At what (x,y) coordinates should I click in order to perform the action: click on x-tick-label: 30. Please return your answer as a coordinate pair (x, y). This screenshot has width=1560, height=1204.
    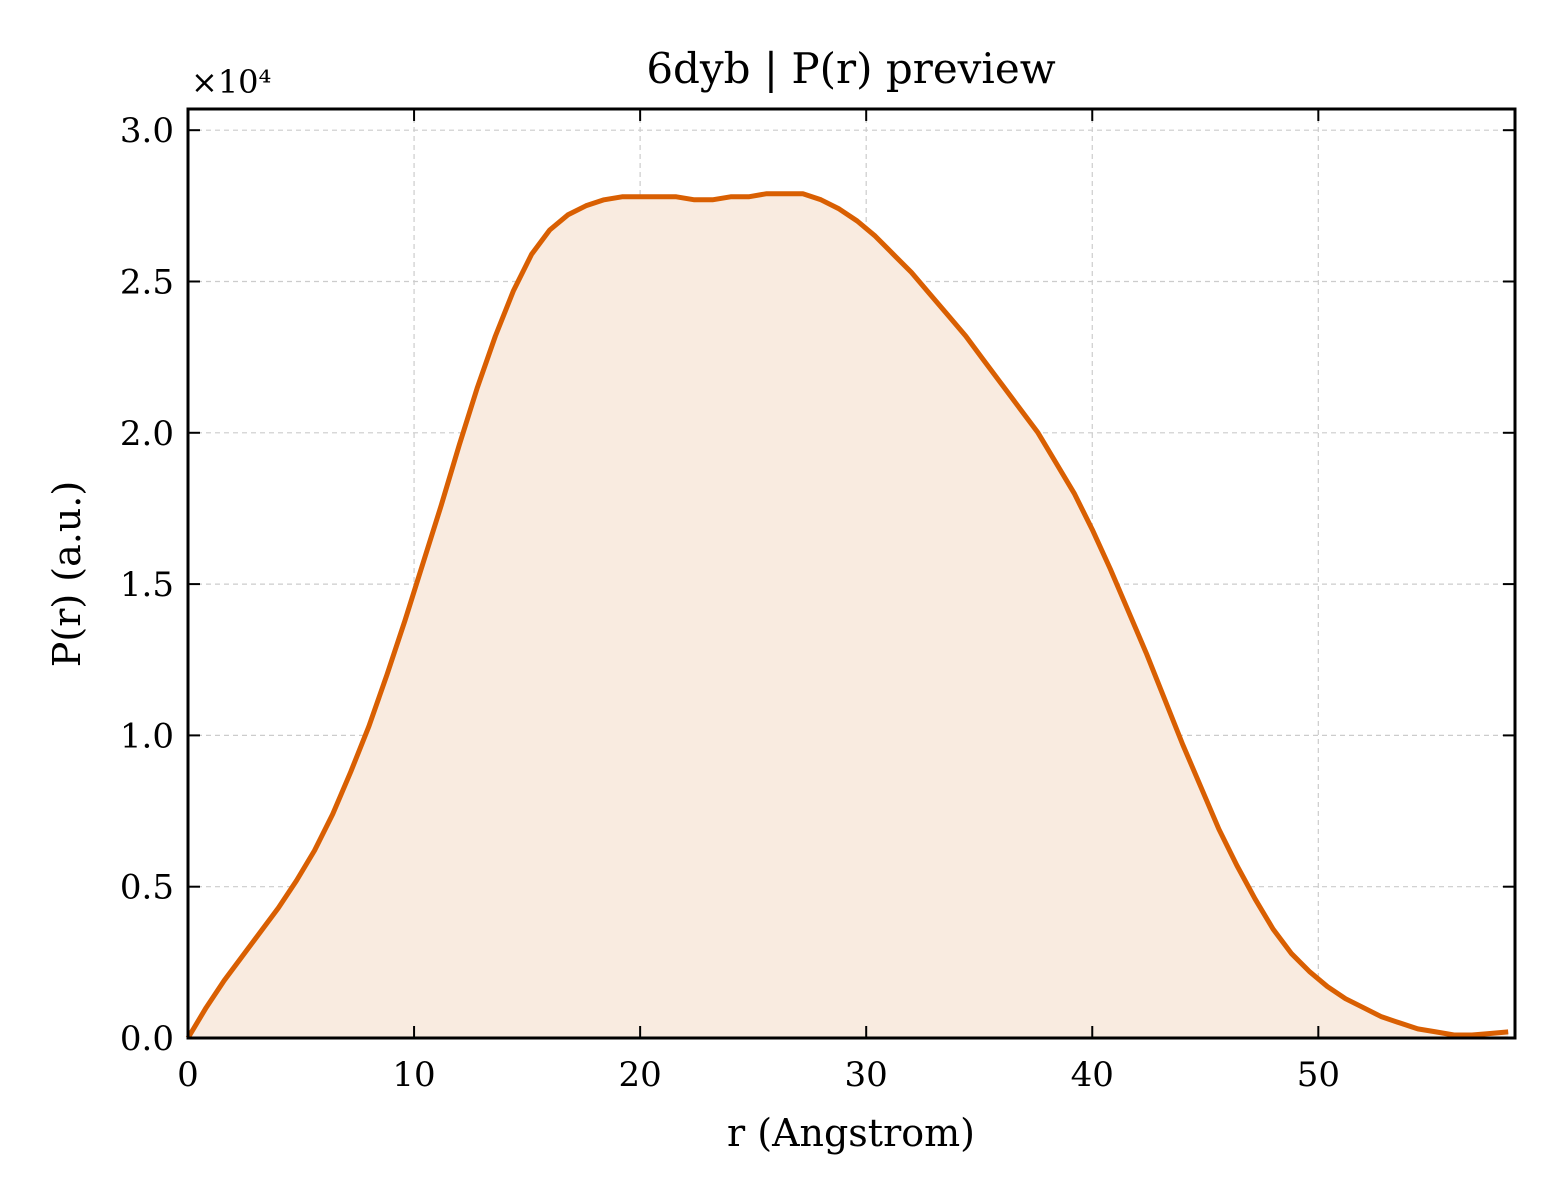
    Looking at the image, I should click on (866, 1075).